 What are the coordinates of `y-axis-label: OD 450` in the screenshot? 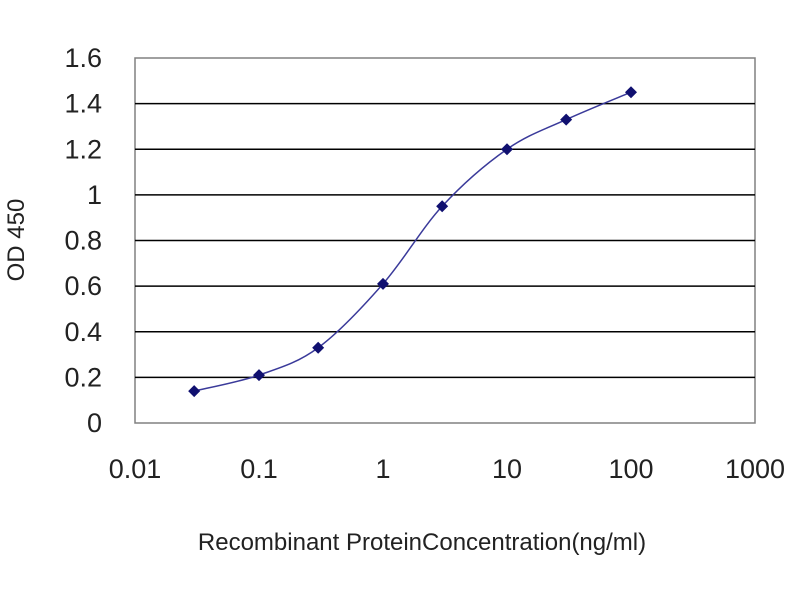 It's located at (16, 240).